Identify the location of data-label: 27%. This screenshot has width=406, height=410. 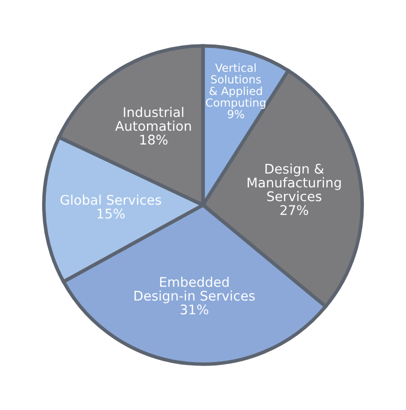
(294, 210).